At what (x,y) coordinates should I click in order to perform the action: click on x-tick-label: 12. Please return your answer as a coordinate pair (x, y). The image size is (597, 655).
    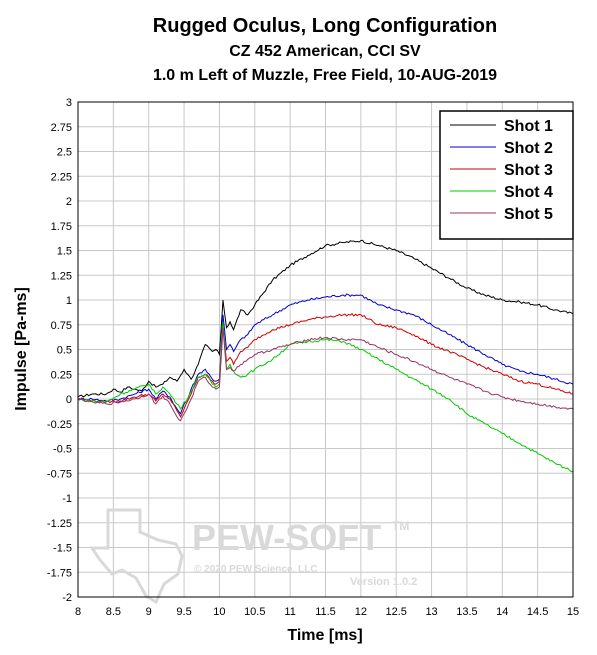
    Looking at the image, I should click on (361, 612).